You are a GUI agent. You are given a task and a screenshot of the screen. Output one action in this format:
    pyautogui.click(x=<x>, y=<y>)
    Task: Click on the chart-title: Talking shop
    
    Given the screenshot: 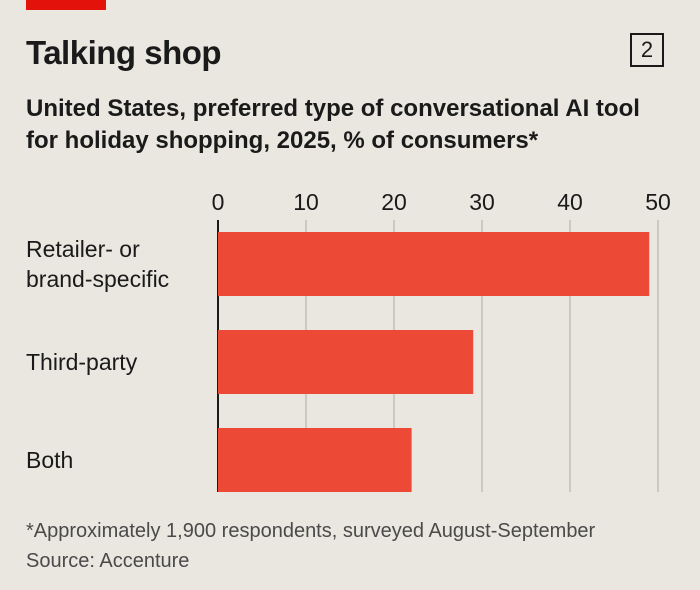 What is the action you would take?
    pyautogui.click(x=124, y=52)
    